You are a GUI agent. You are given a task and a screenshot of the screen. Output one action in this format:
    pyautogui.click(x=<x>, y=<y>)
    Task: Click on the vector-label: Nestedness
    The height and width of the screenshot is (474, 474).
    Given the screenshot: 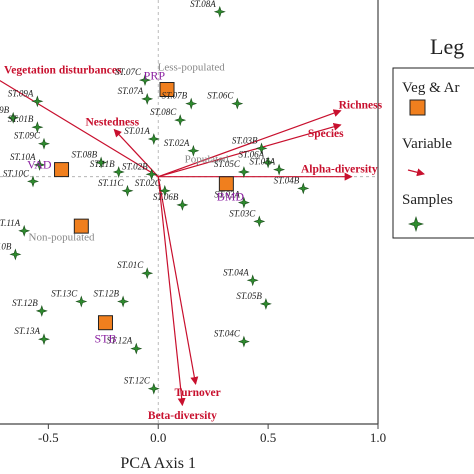 What is the action you would take?
    pyautogui.click(x=112, y=123)
    